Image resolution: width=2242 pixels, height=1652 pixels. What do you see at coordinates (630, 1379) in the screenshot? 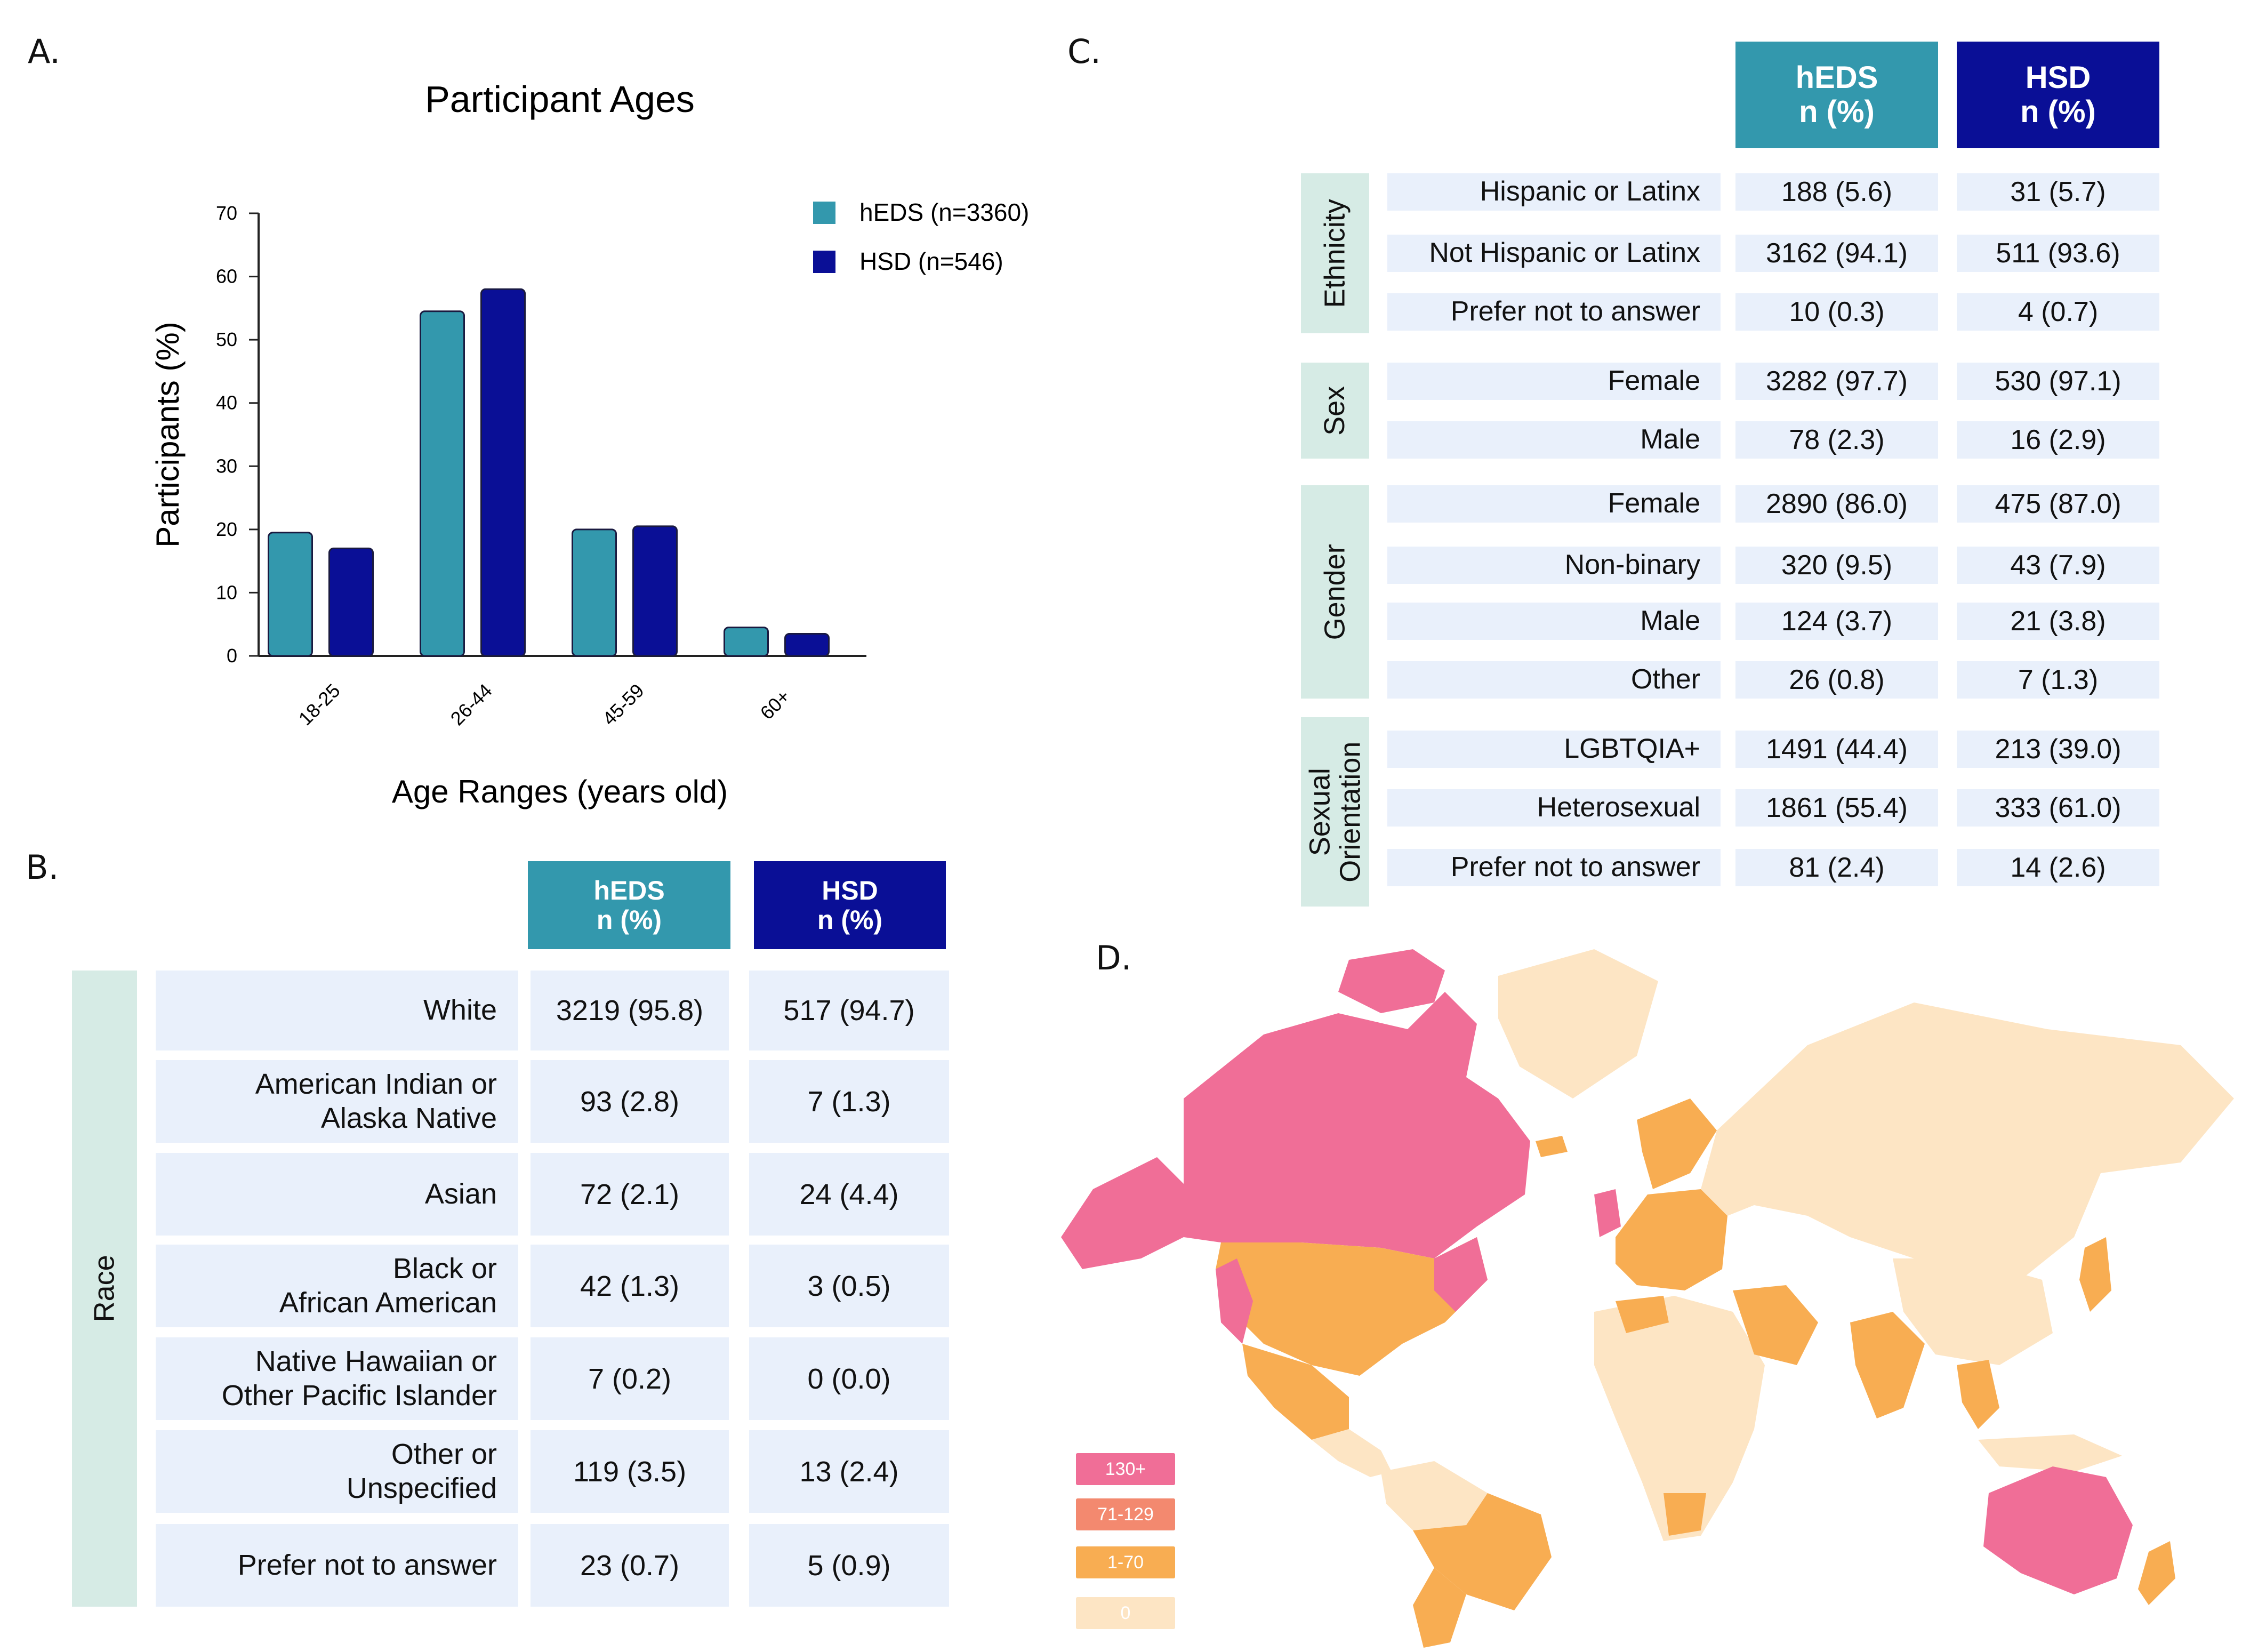
I see `table-b-cell-heds: 7 (0.2)` at bounding box center [630, 1379].